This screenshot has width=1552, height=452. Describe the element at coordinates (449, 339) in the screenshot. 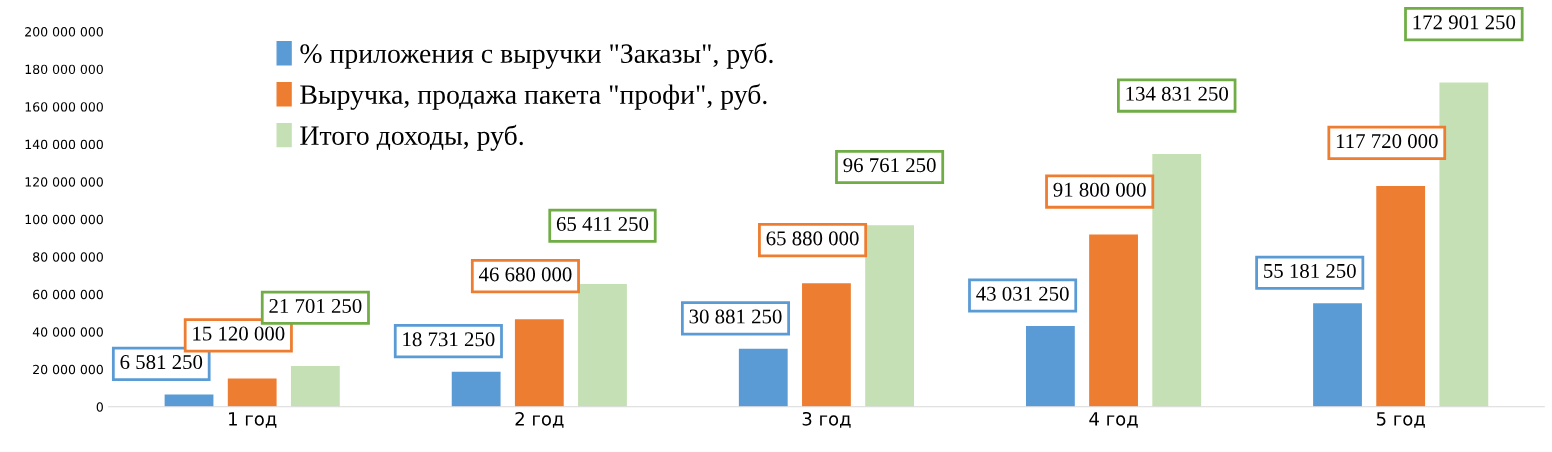

I see `data-label: 18 731 250` at that location.